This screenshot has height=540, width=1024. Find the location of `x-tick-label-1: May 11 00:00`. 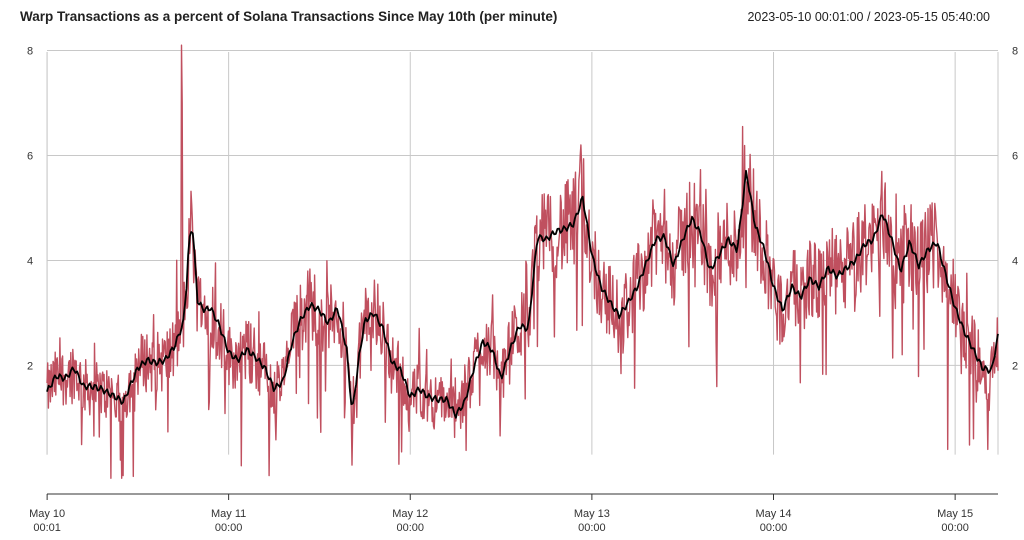

x-tick-label-1: May 11 00:00 is located at coordinates (228, 521).